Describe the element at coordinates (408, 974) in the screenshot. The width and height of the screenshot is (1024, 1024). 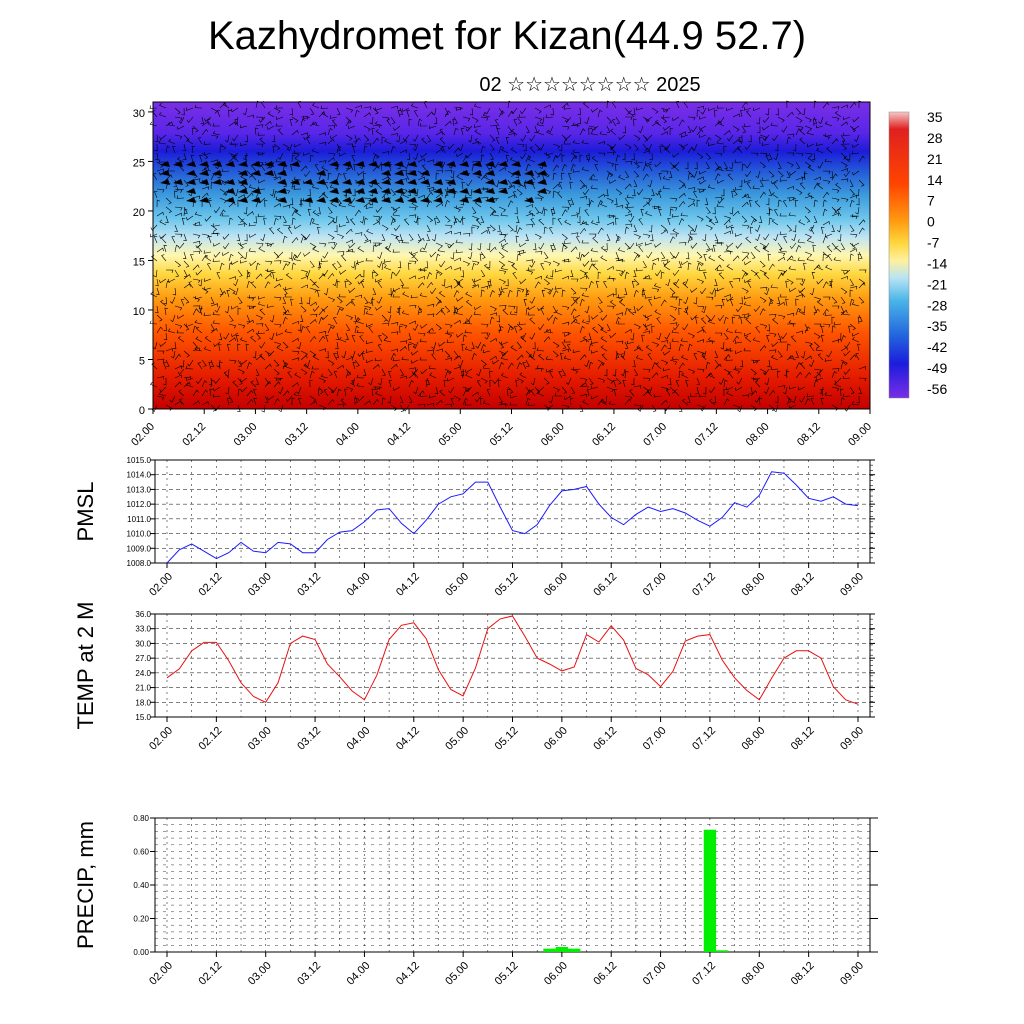
I see `precip-x-tick-label: 04.12` at that location.